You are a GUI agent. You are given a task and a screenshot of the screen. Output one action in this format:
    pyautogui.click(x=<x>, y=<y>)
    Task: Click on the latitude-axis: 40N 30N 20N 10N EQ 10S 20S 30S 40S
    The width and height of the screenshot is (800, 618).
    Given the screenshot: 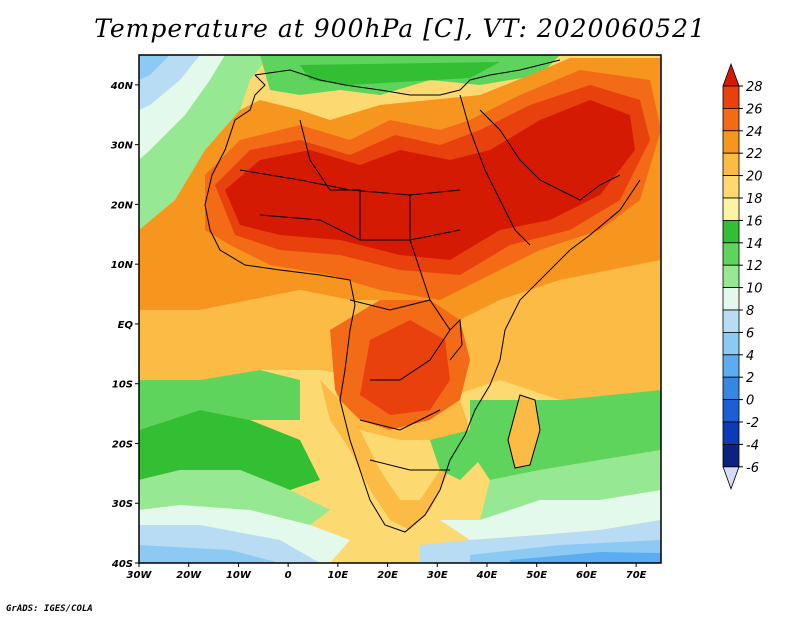 What is the action you would take?
    pyautogui.click(x=124, y=325)
    